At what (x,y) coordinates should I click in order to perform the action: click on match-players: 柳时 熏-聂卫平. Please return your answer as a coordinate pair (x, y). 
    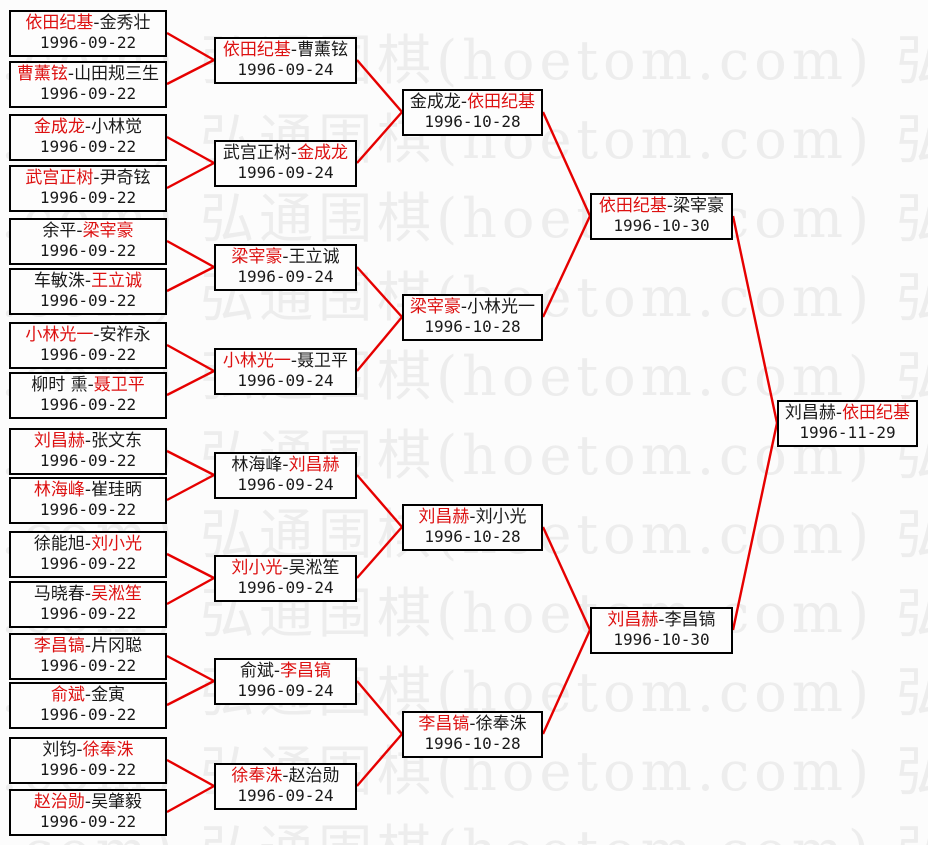
    Looking at the image, I should click on (88, 385).